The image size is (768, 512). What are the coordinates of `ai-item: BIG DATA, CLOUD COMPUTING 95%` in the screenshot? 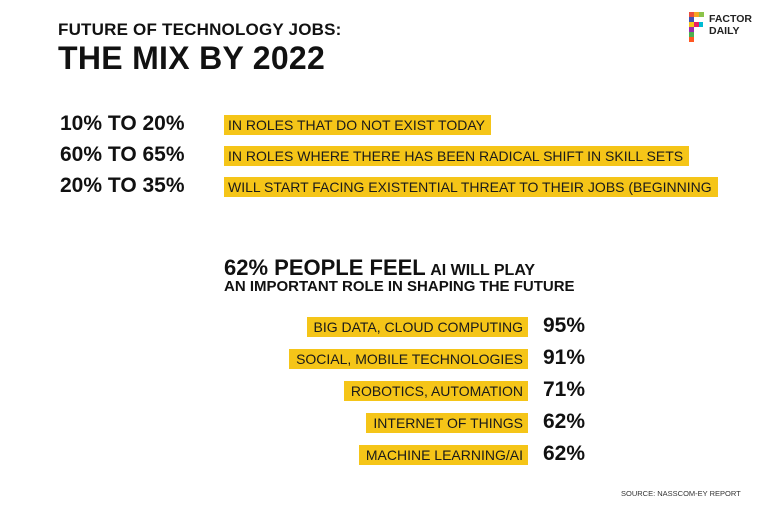 It's located at (420, 326).